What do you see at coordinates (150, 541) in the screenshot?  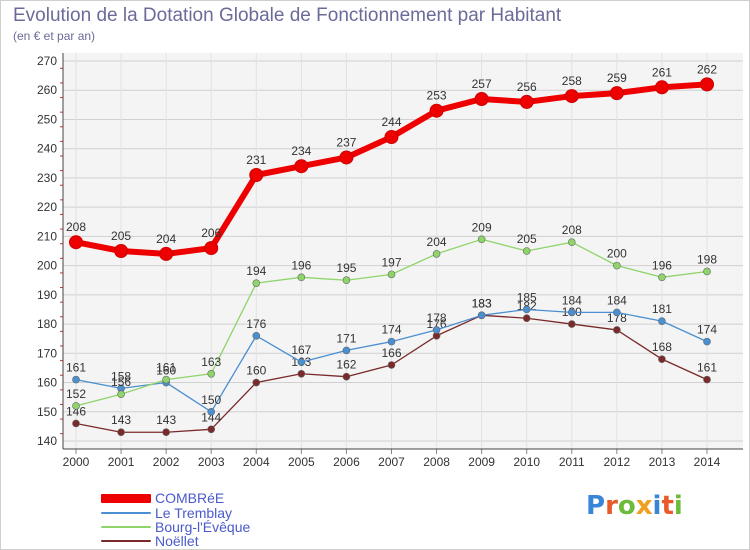 I see `legend-item: Noëllet` at bounding box center [150, 541].